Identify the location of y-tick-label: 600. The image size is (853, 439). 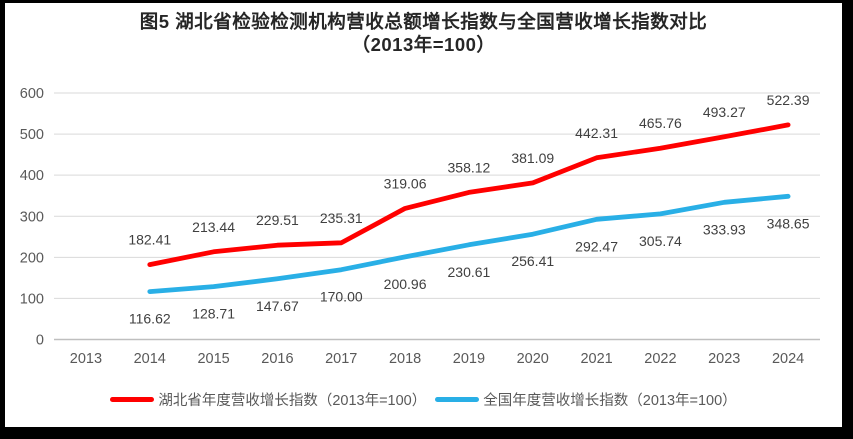
(32, 94).